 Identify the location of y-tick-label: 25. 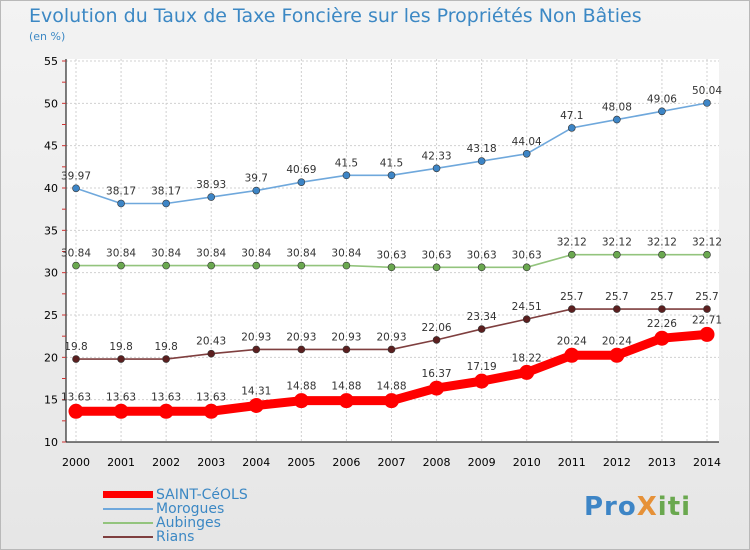
(51, 315).